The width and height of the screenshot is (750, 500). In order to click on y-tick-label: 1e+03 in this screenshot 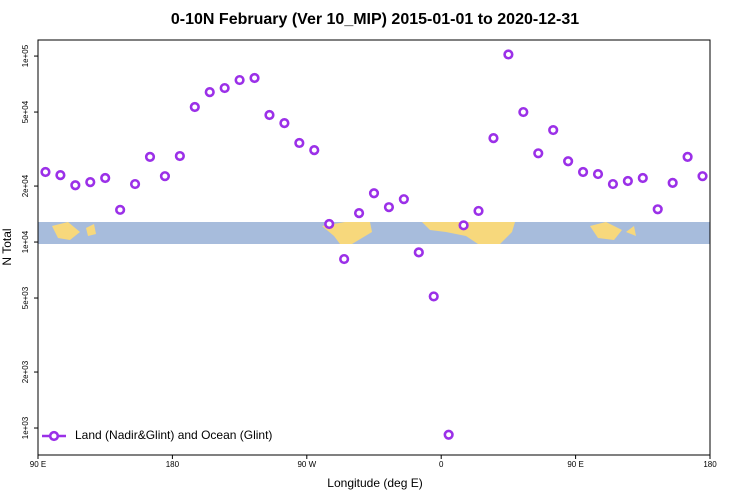, I will do `click(25, 427)`.